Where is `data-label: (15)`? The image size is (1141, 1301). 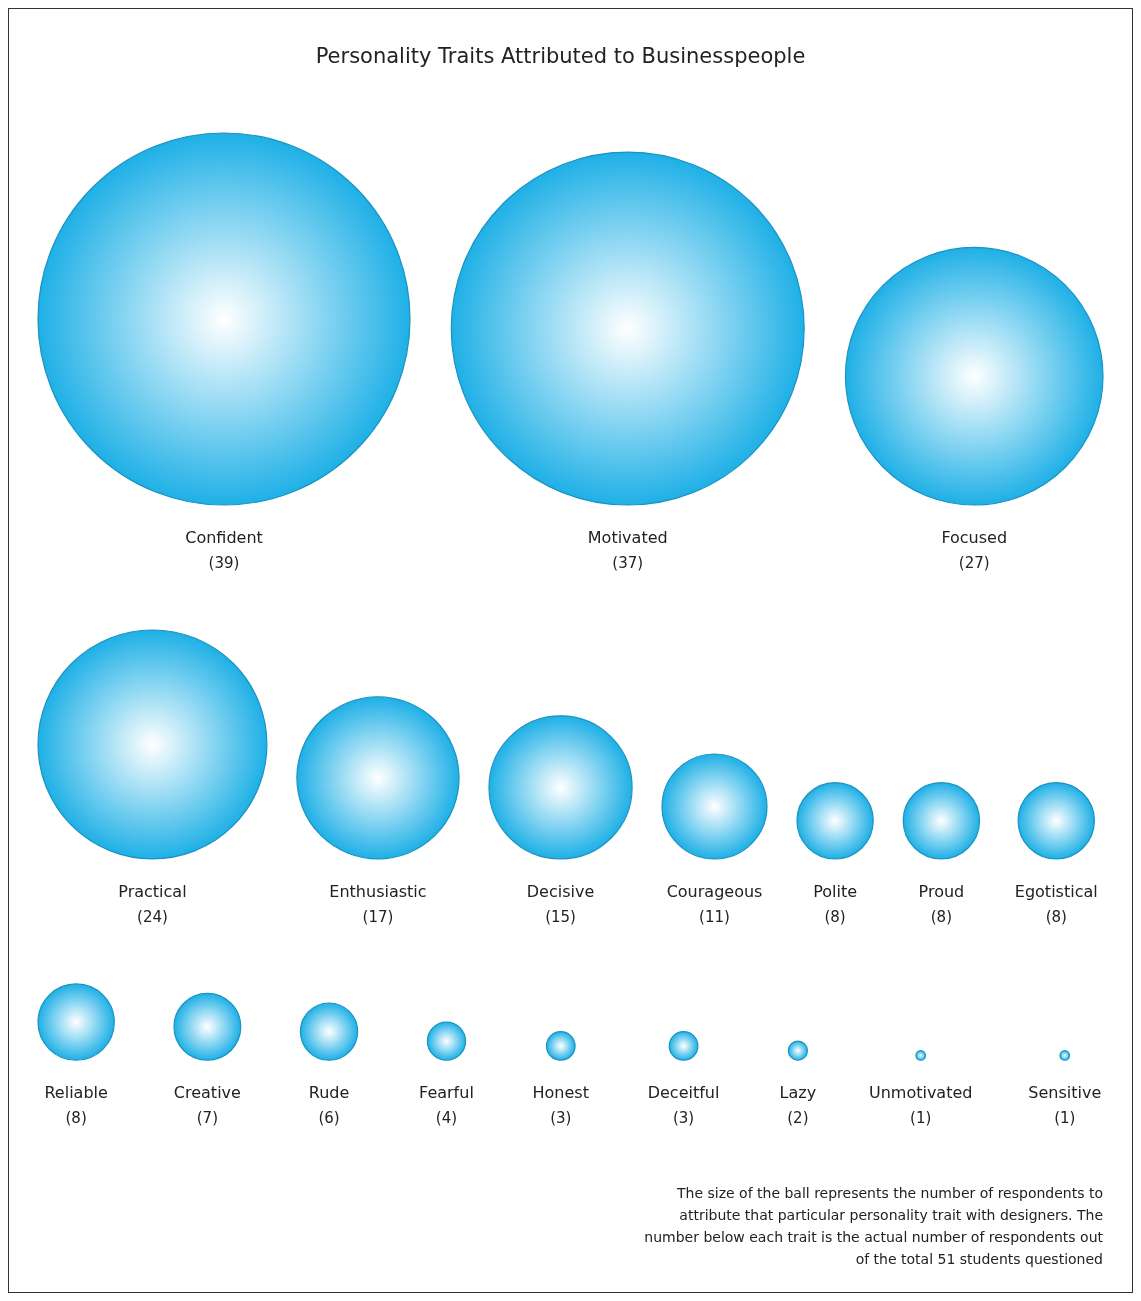 data-label: (15) is located at coordinates (560, 916).